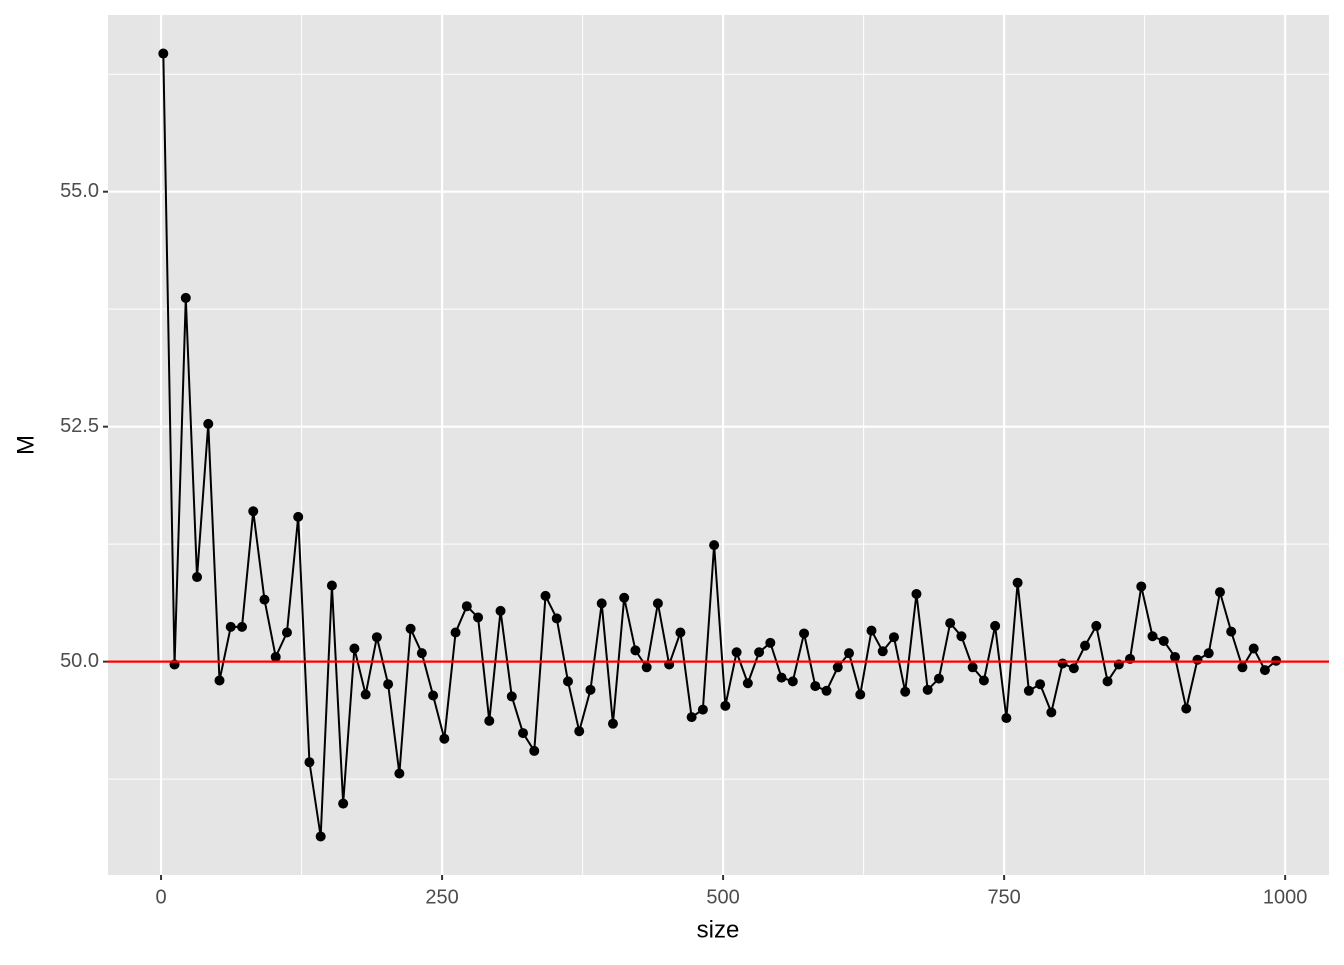  Describe the element at coordinates (441, 897) in the screenshot. I see `x-tick-label: 250` at that location.